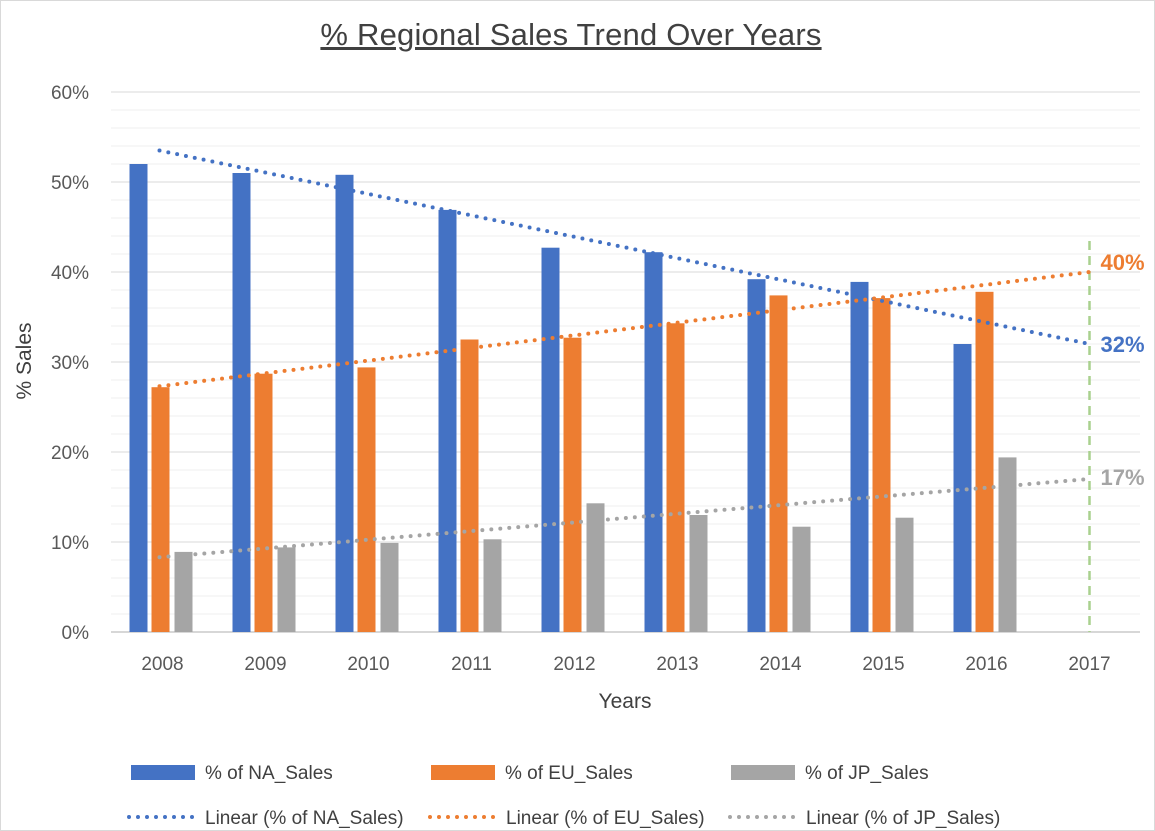 The height and width of the screenshot is (831, 1155). I want to click on bar--of-jp-sales2008, so click(183, 591).